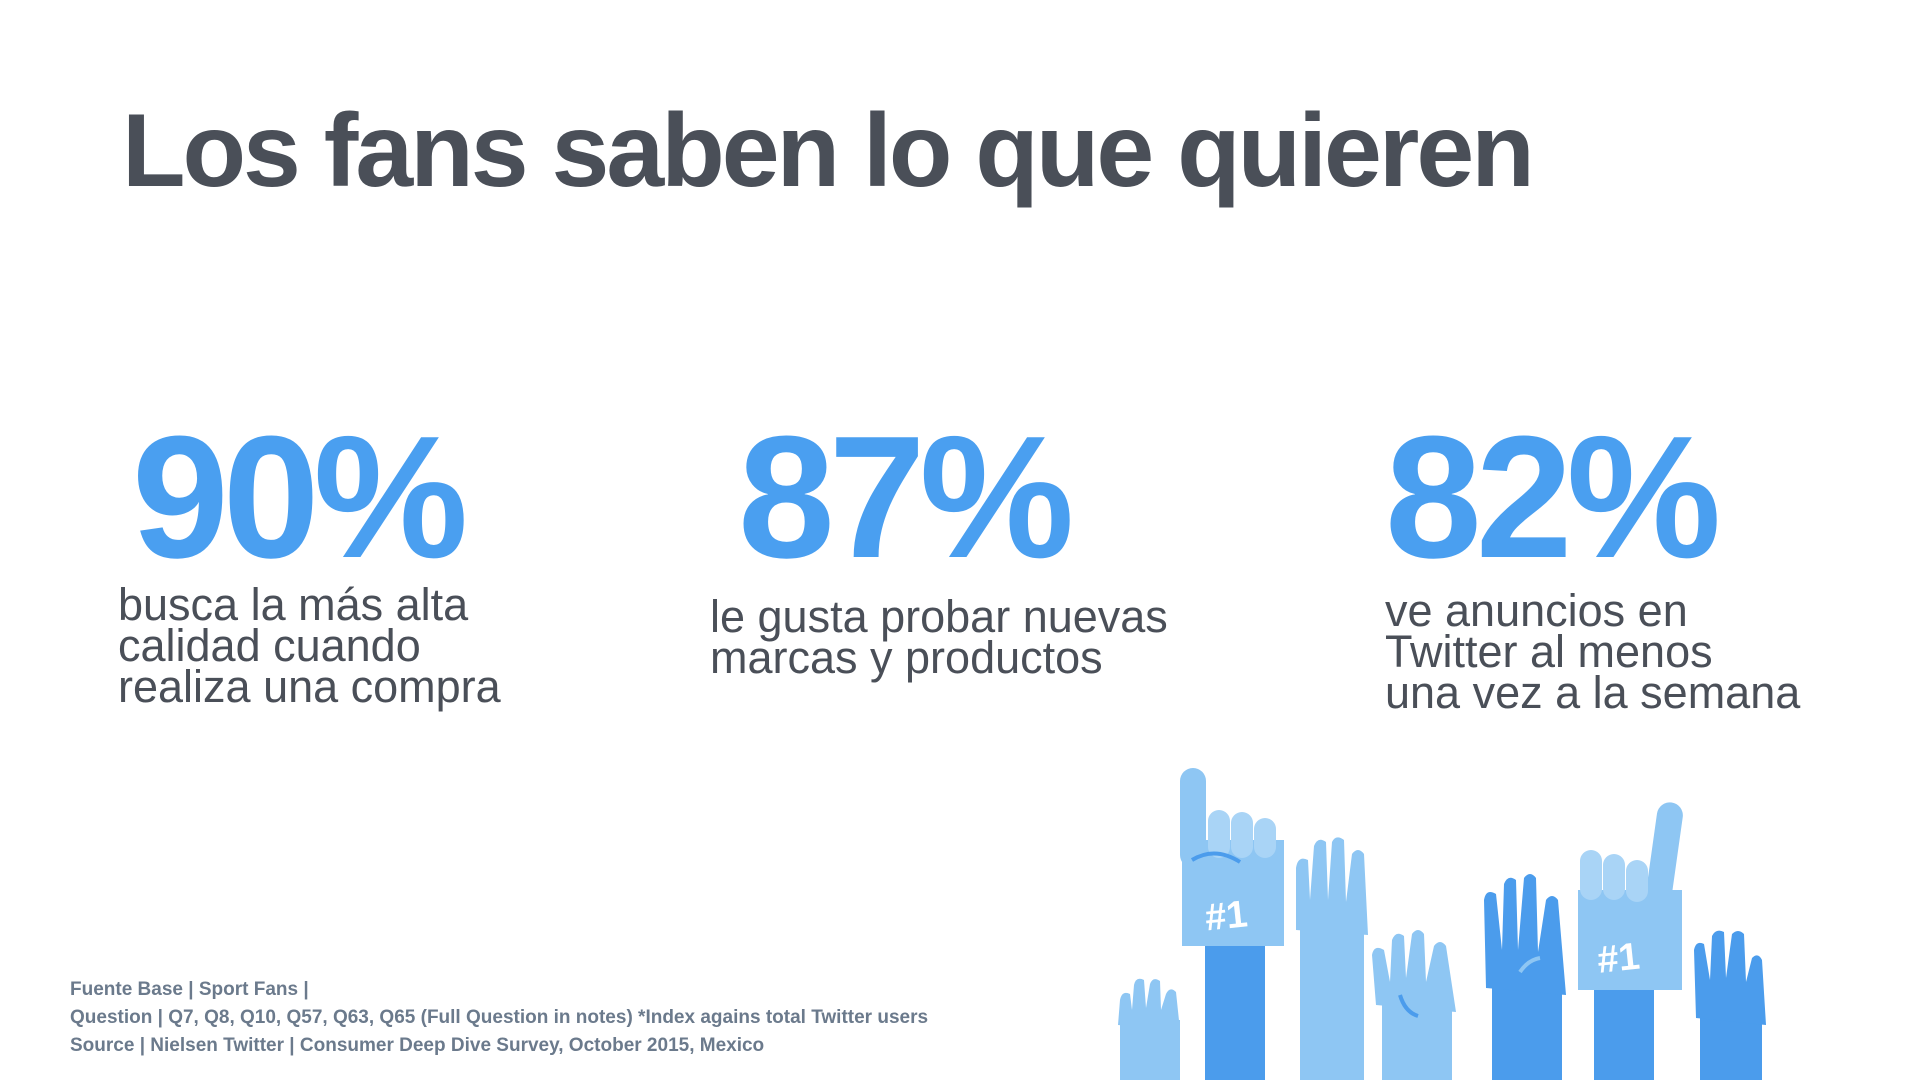 This screenshot has width=1920, height=1080. I want to click on stat-value: 90%, so click(300, 496).